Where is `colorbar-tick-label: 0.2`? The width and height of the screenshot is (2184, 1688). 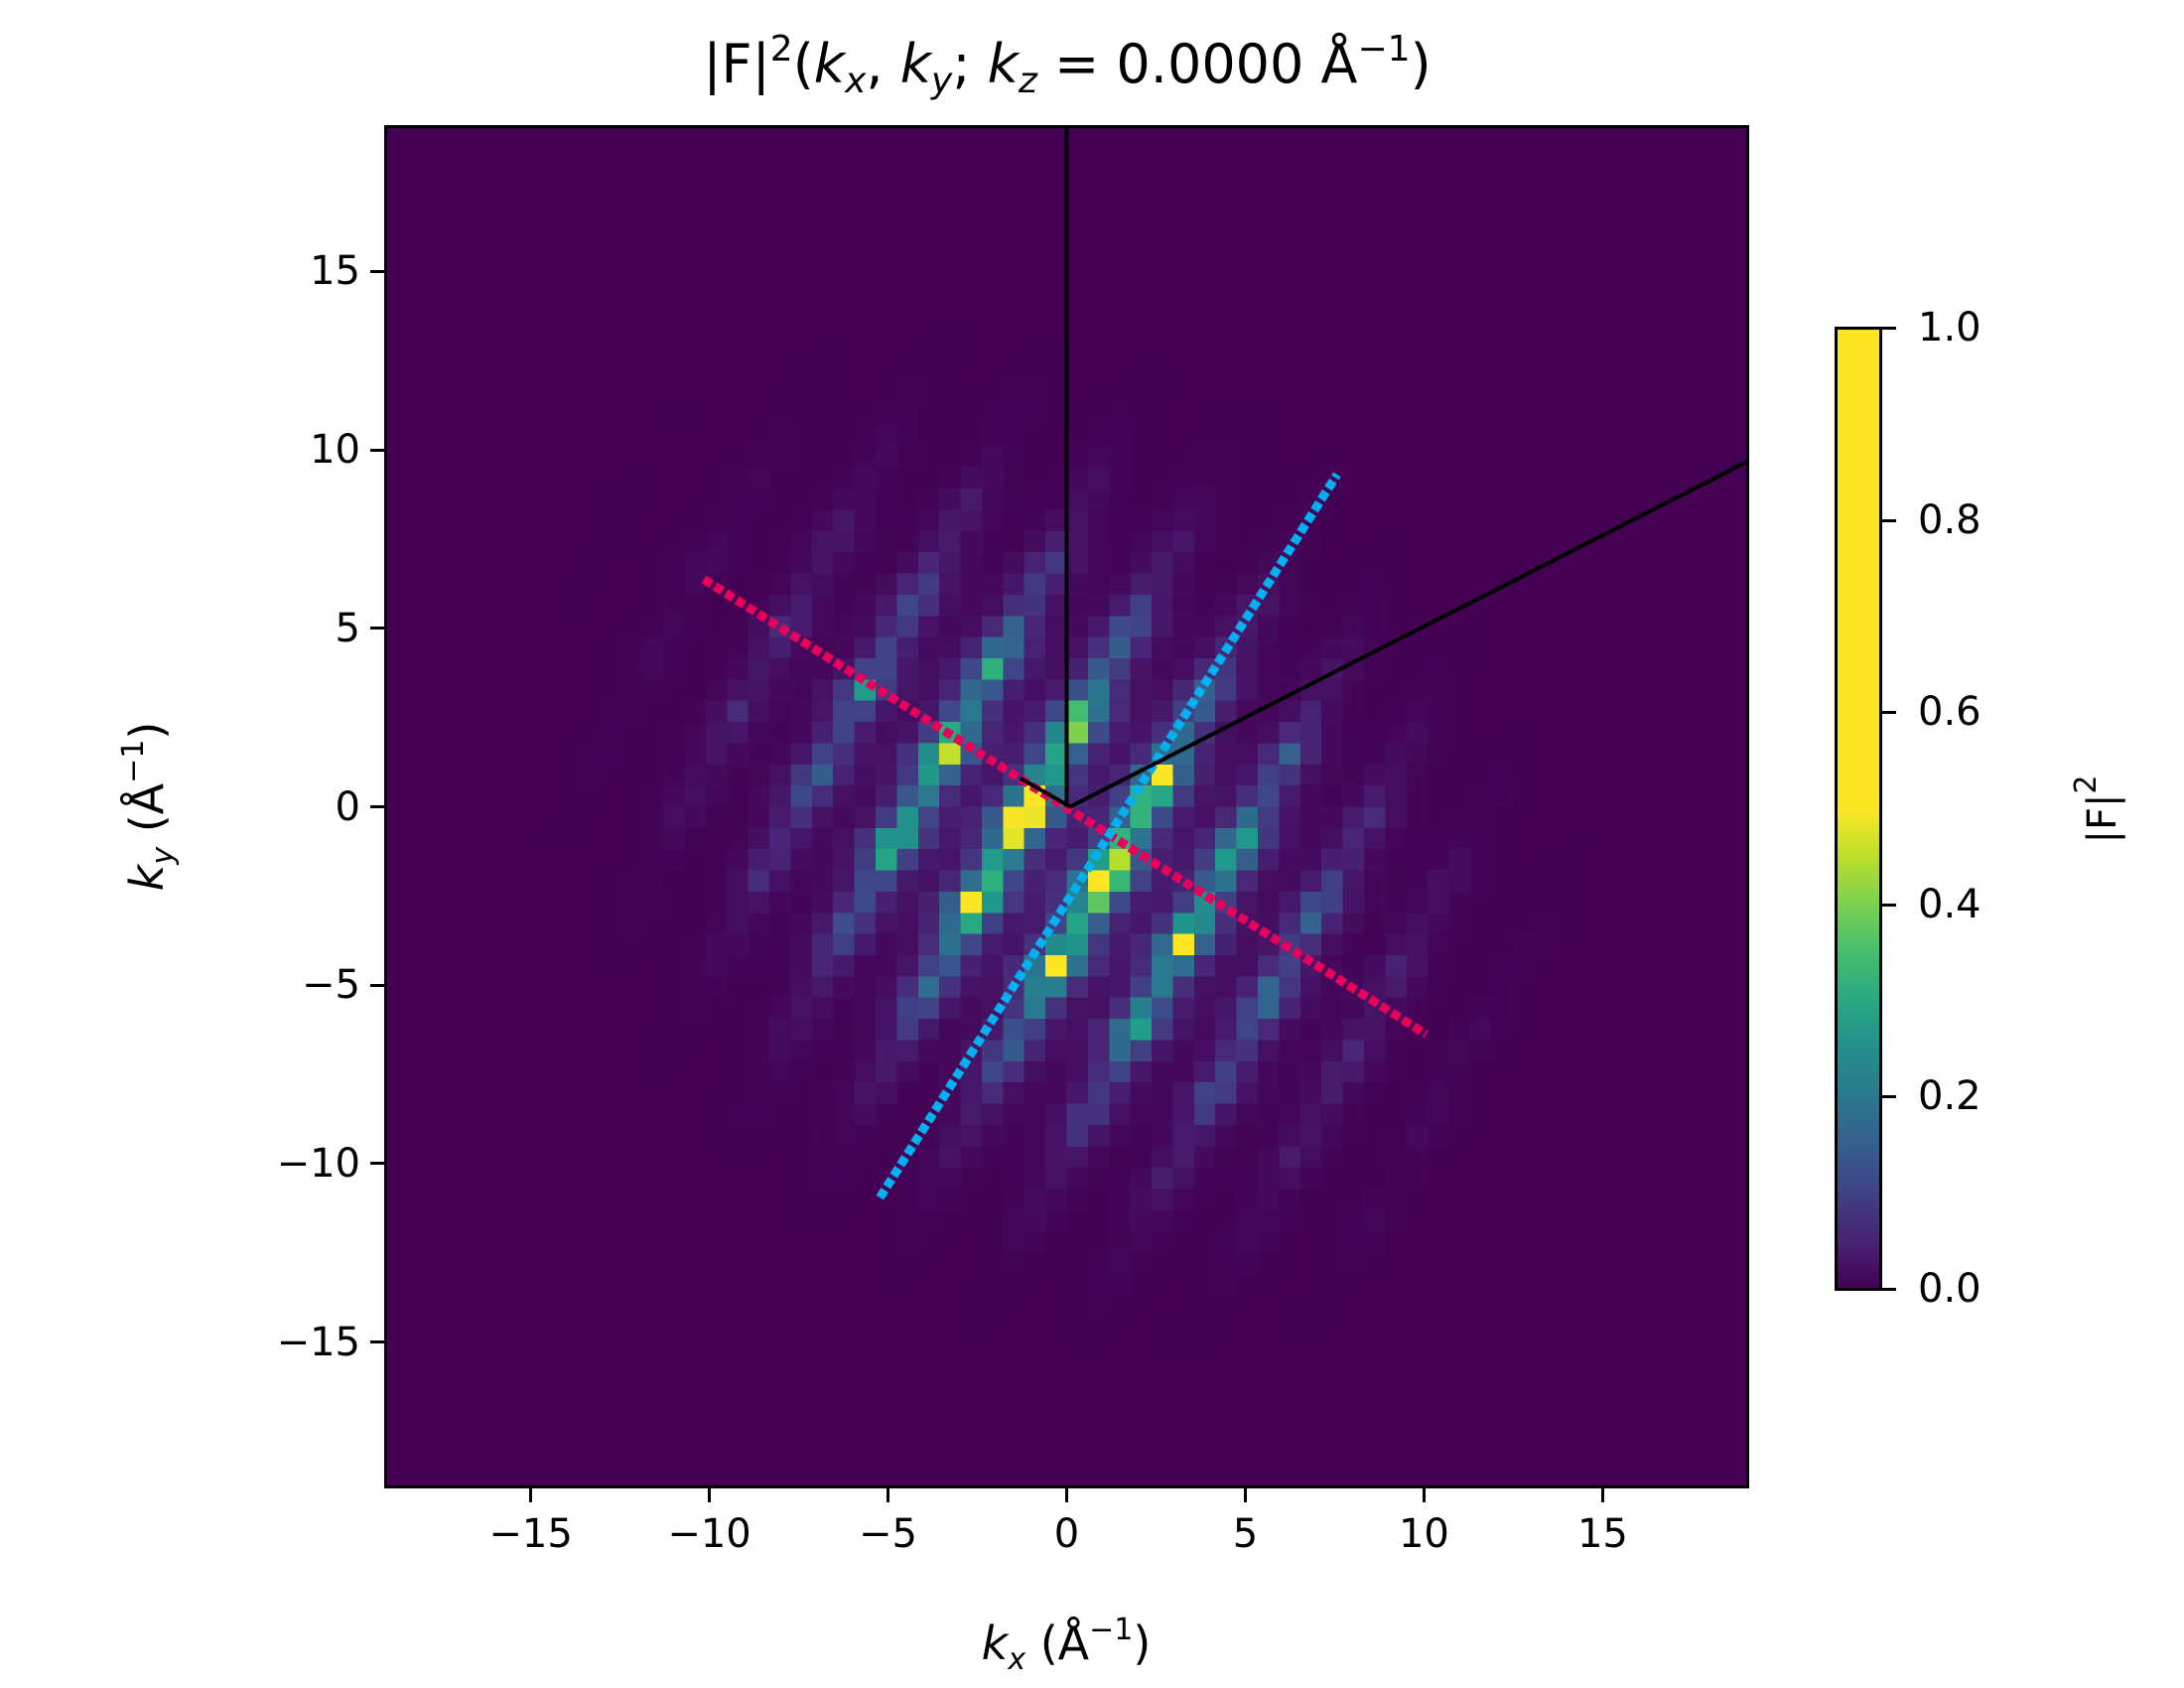
colorbar-tick-label: 0.2 is located at coordinates (1949, 1096).